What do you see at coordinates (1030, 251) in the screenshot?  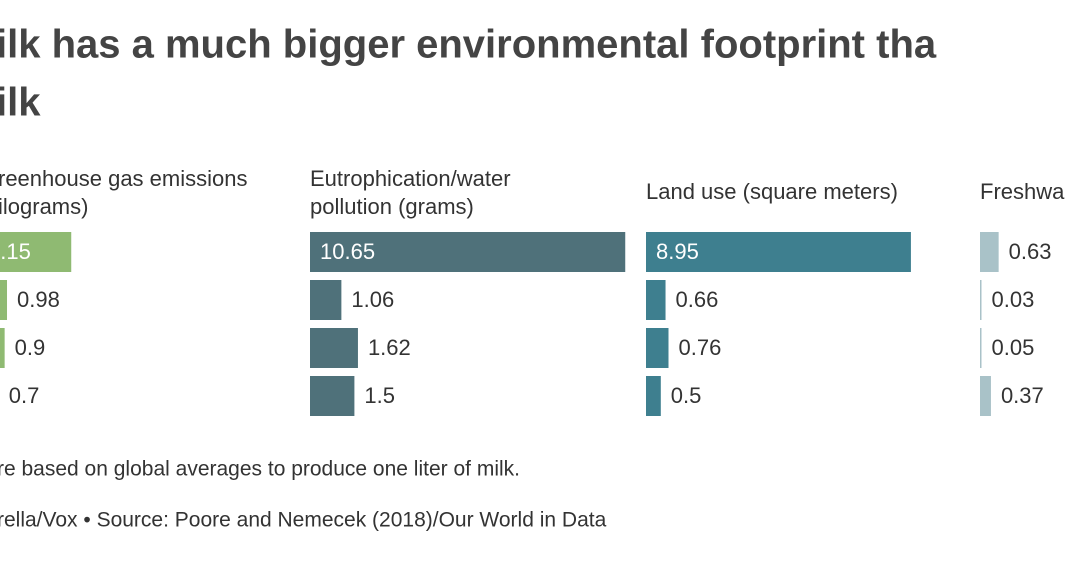 I see `value-label: 0.63` at bounding box center [1030, 251].